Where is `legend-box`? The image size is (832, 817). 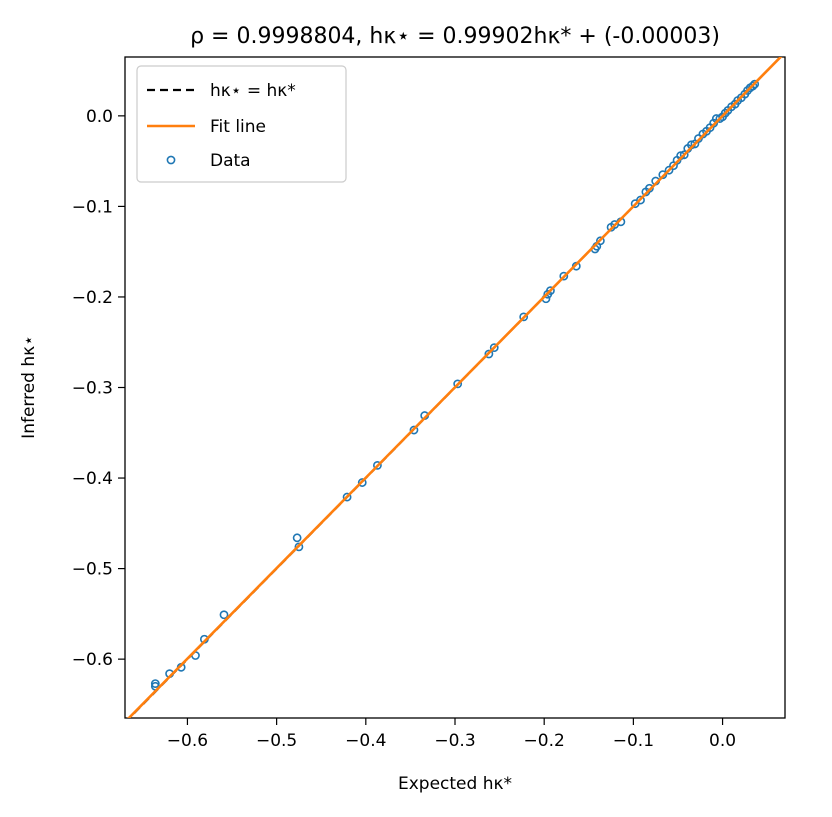
legend-box is located at coordinates (241, 124).